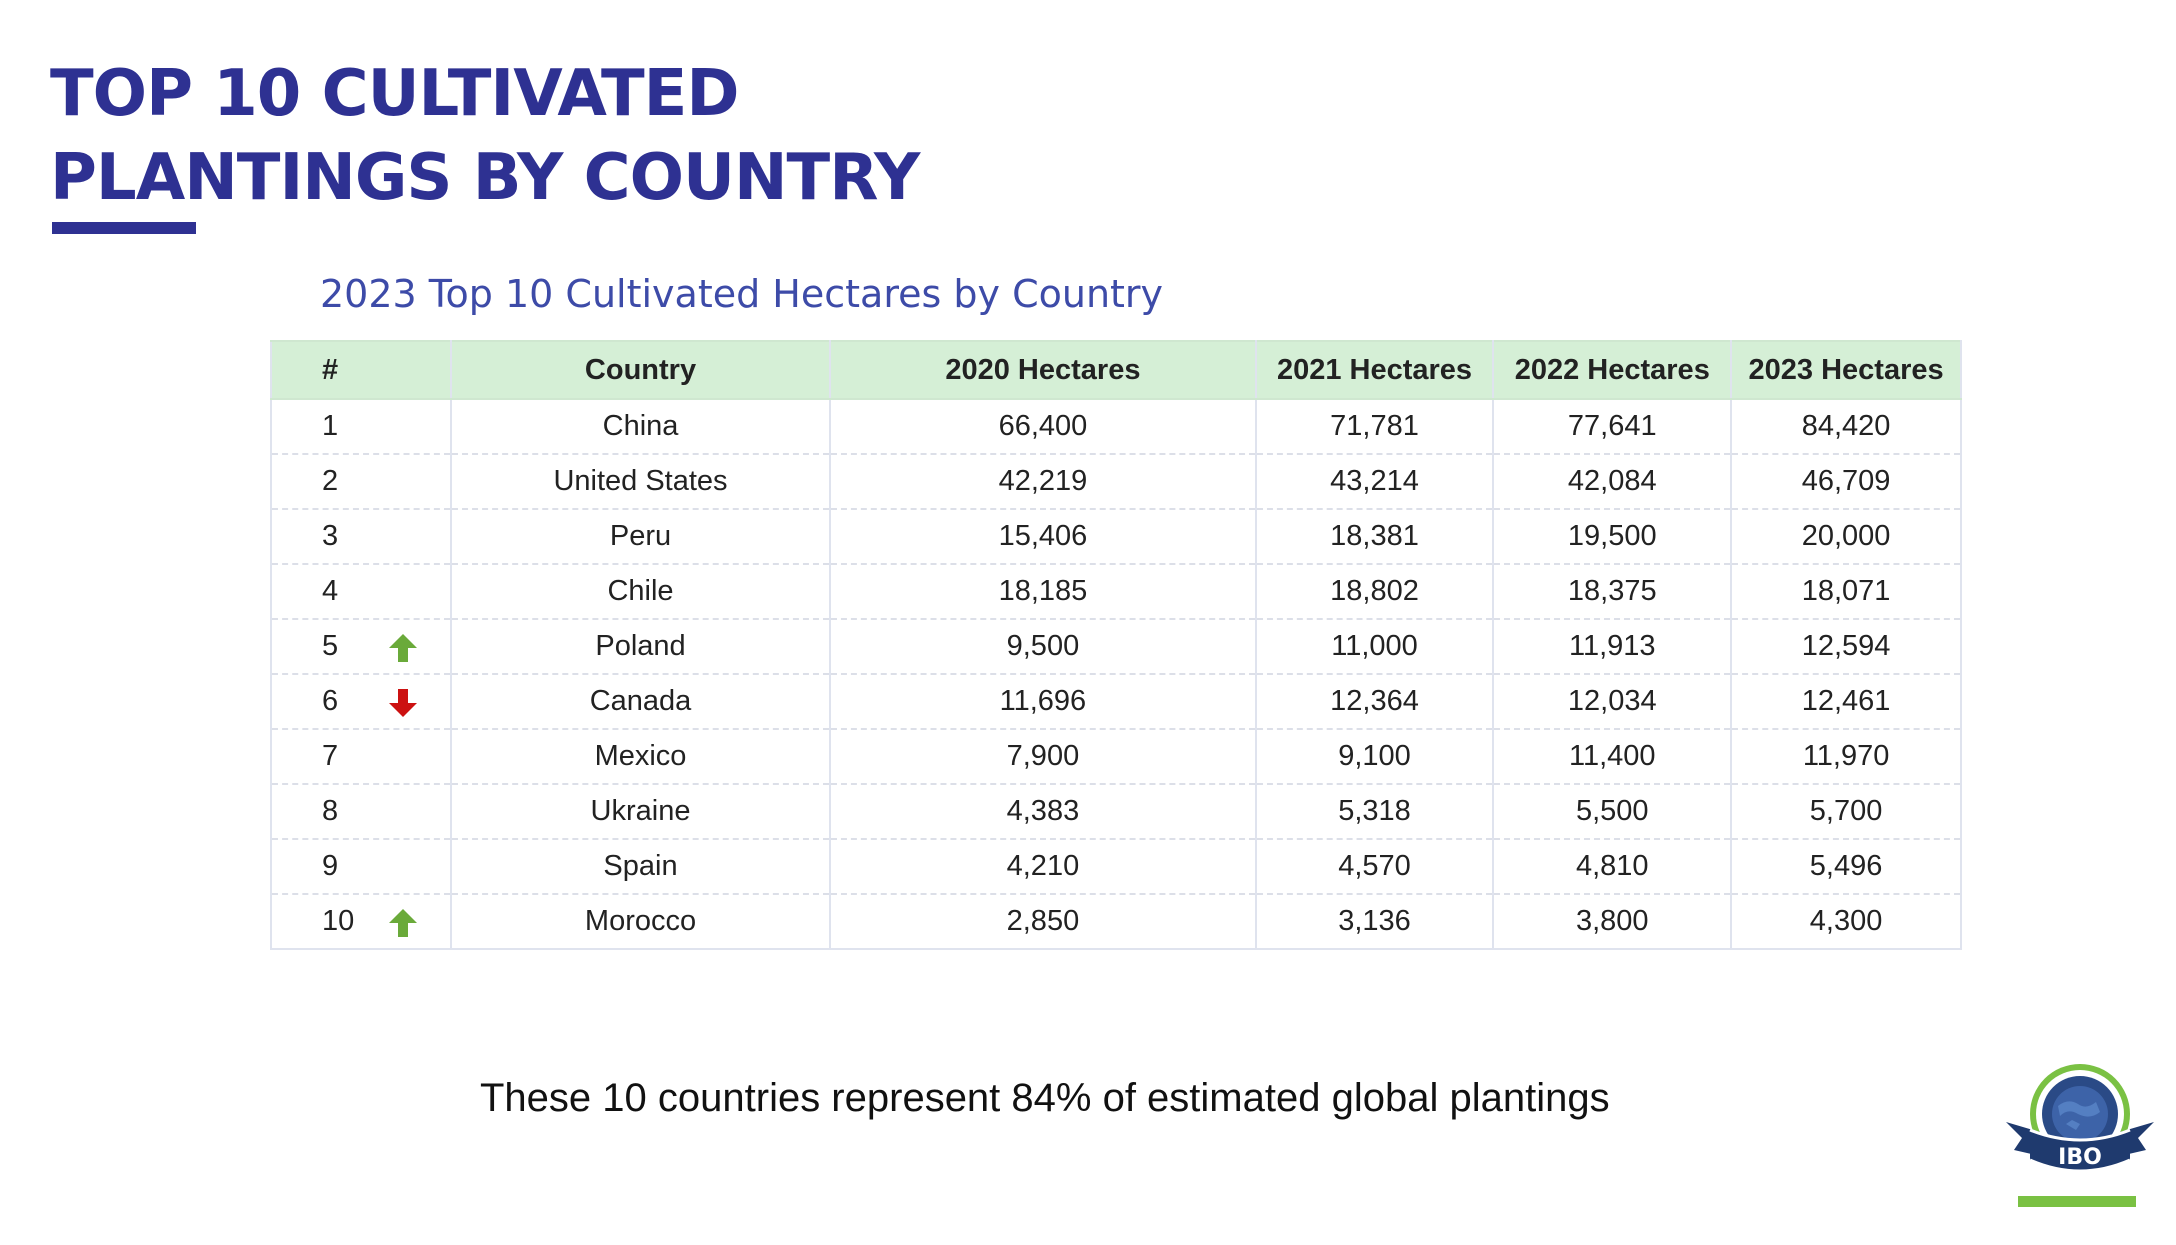 The image size is (2176, 1245). Describe the element at coordinates (1846, 812) in the screenshot. I see `hectares-2023-cell: 5,700` at that location.